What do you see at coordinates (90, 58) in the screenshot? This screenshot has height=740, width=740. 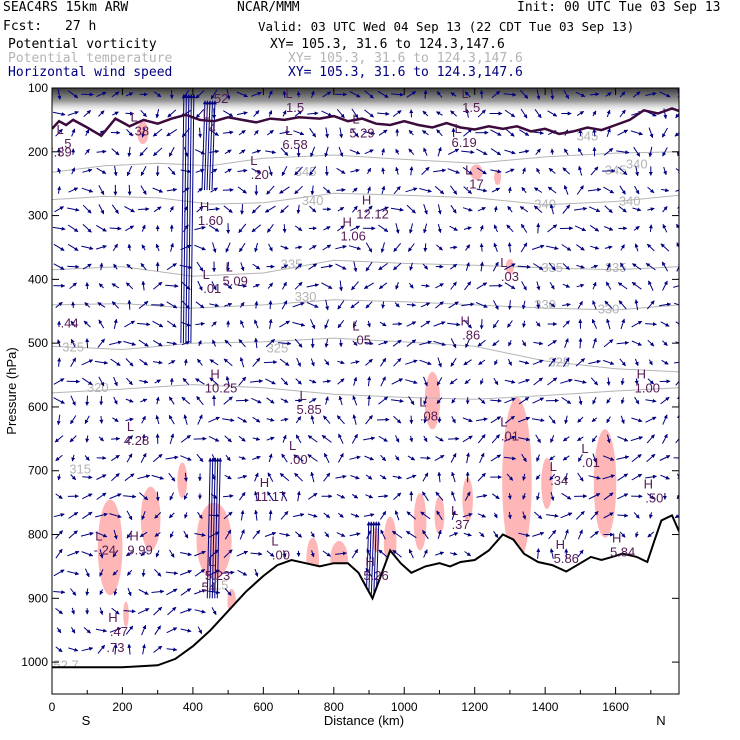 I see `legend-potential-temperature: Potential temperature` at bounding box center [90, 58].